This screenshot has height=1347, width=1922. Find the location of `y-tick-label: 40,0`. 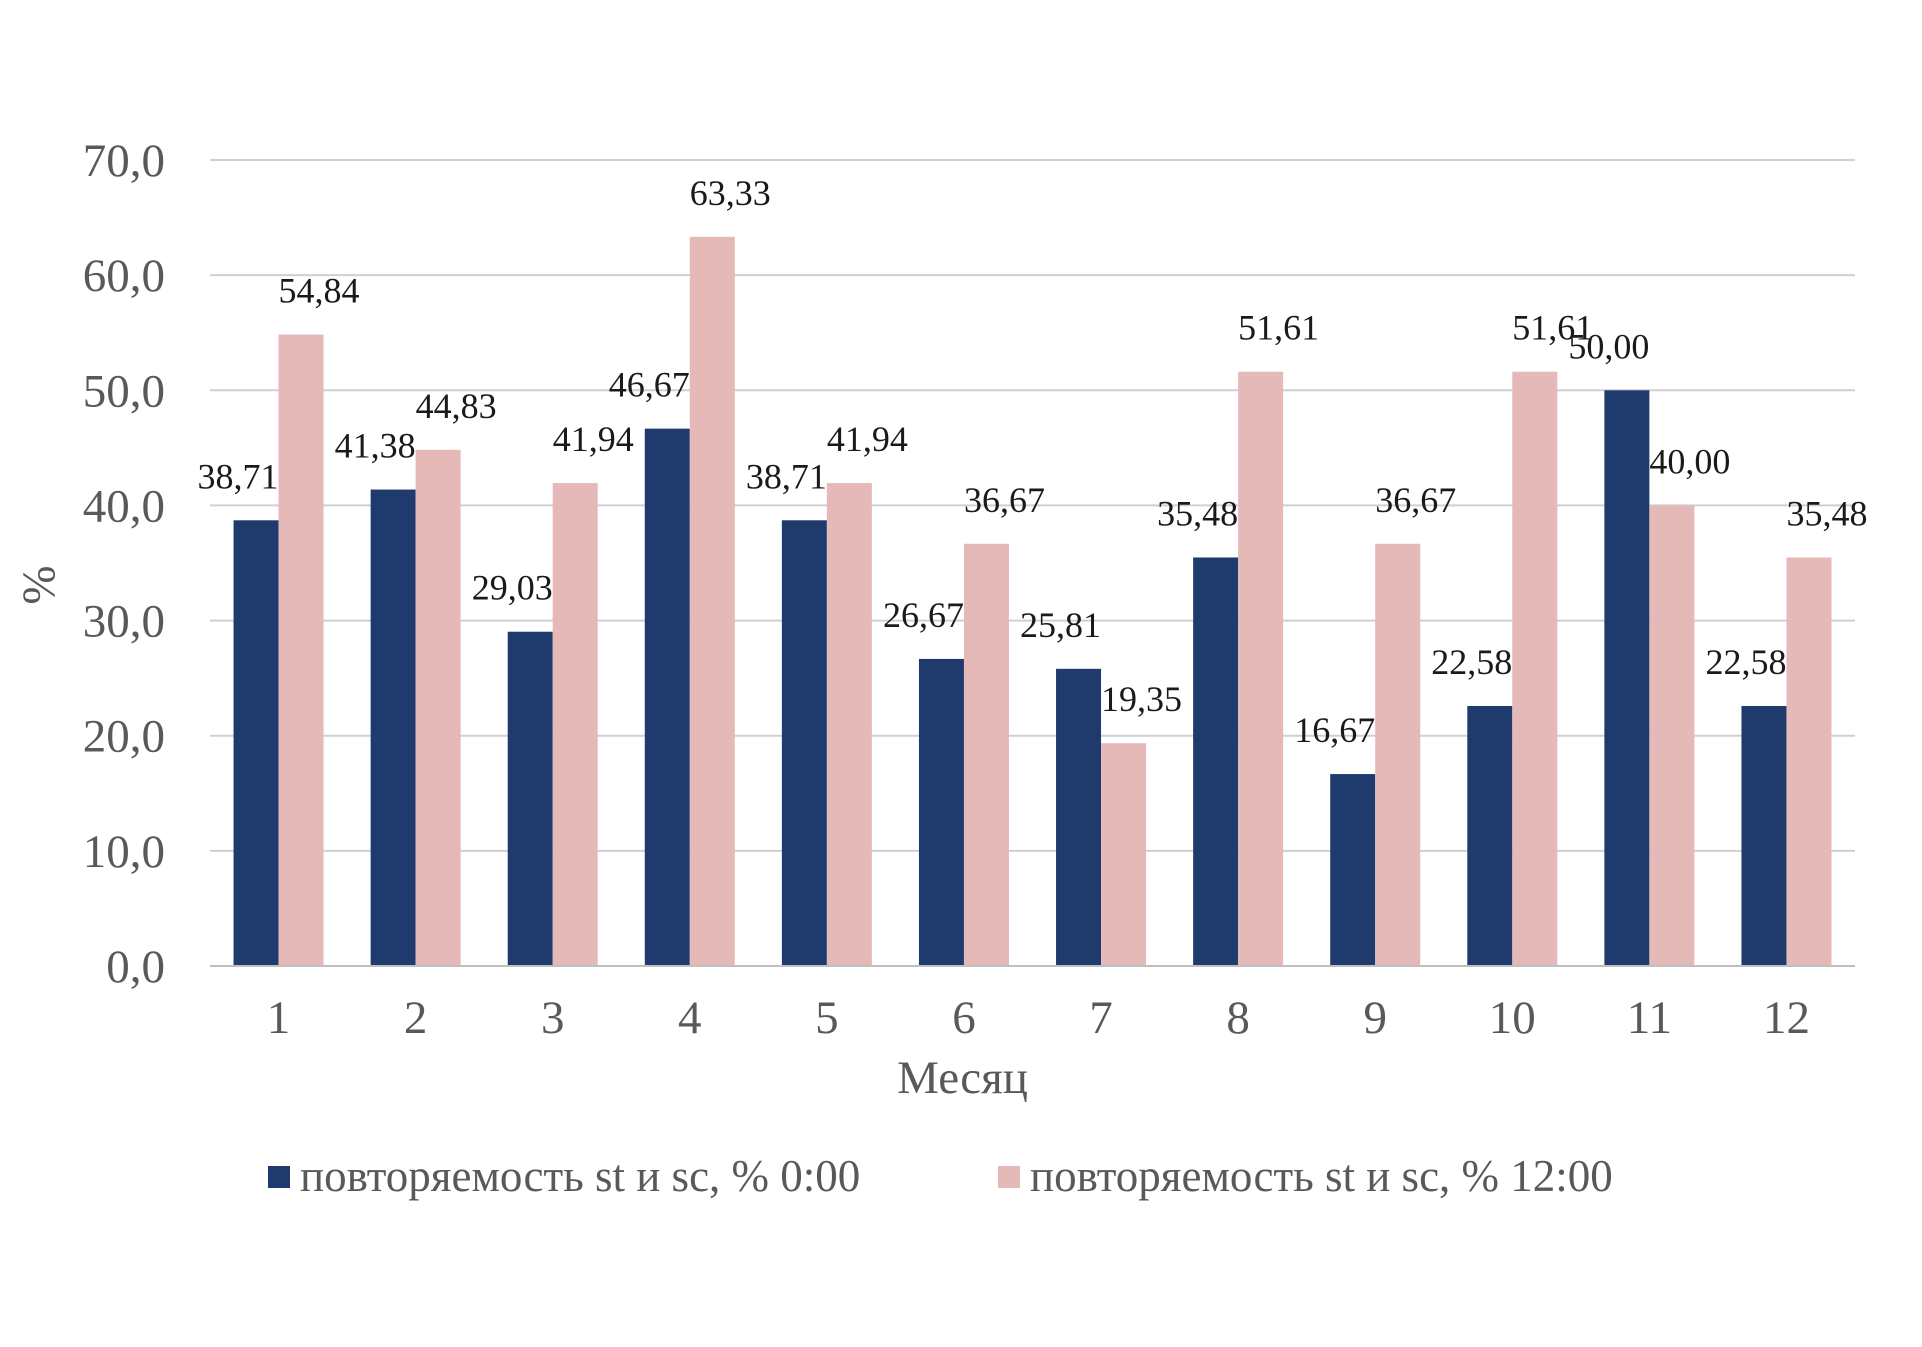

y-tick-label: 40,0 is located at coordinates (124, 506).